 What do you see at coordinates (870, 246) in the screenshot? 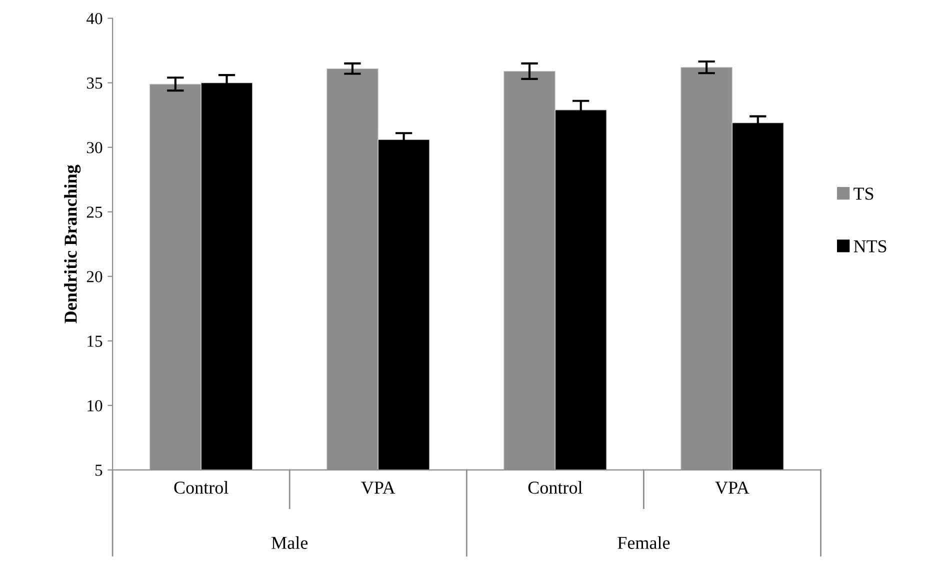
I see `legend-label: NTS` at bounding box center [870, 246].